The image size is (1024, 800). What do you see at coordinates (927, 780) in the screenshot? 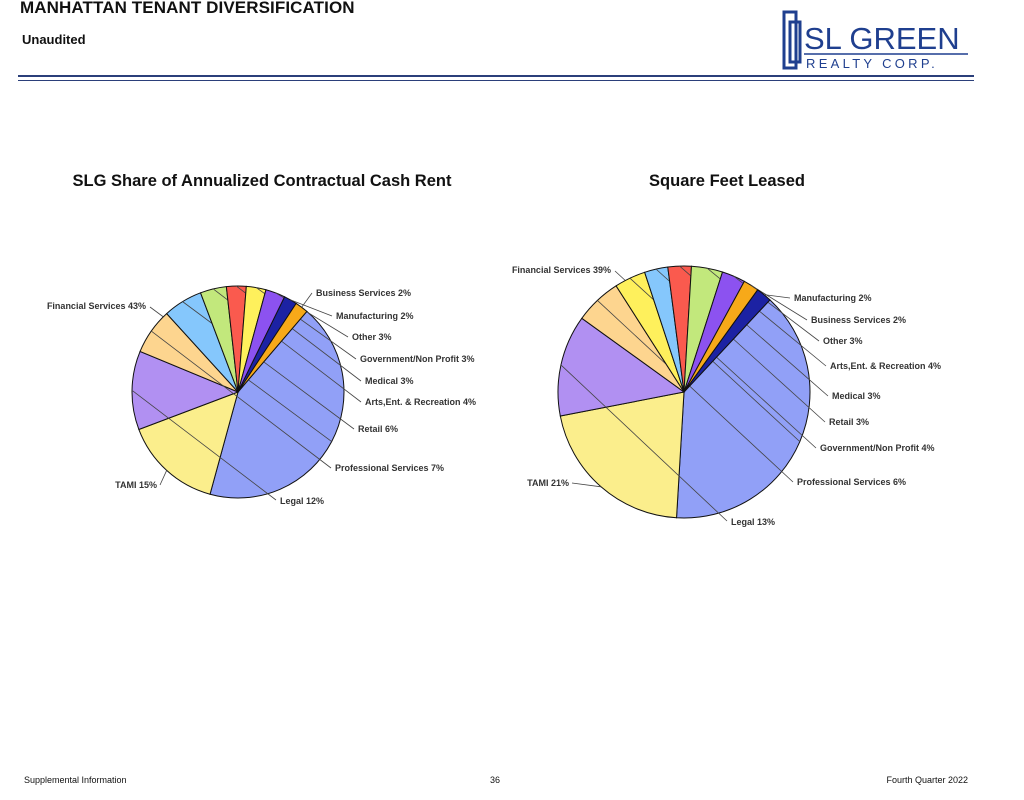
I see `footer-right: Fourth Quarter 2022` at bounding box center [927, 780].